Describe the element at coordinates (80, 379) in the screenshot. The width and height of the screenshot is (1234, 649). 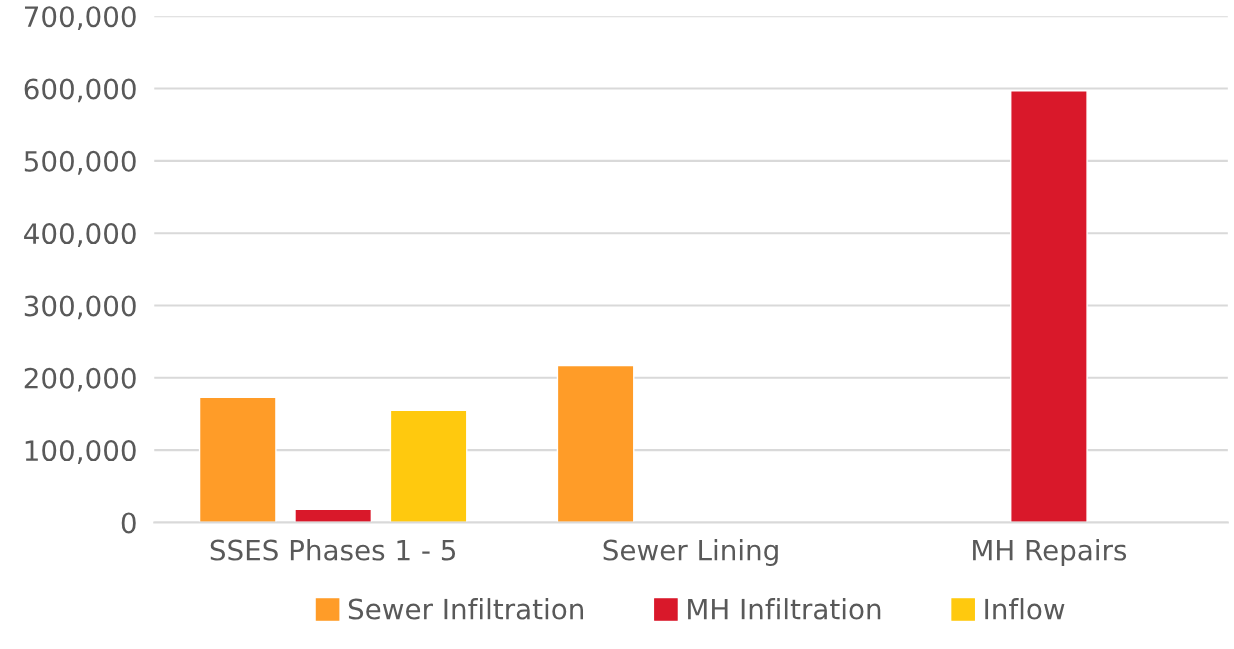
I see `y-tick-label: 200,000` at that location.